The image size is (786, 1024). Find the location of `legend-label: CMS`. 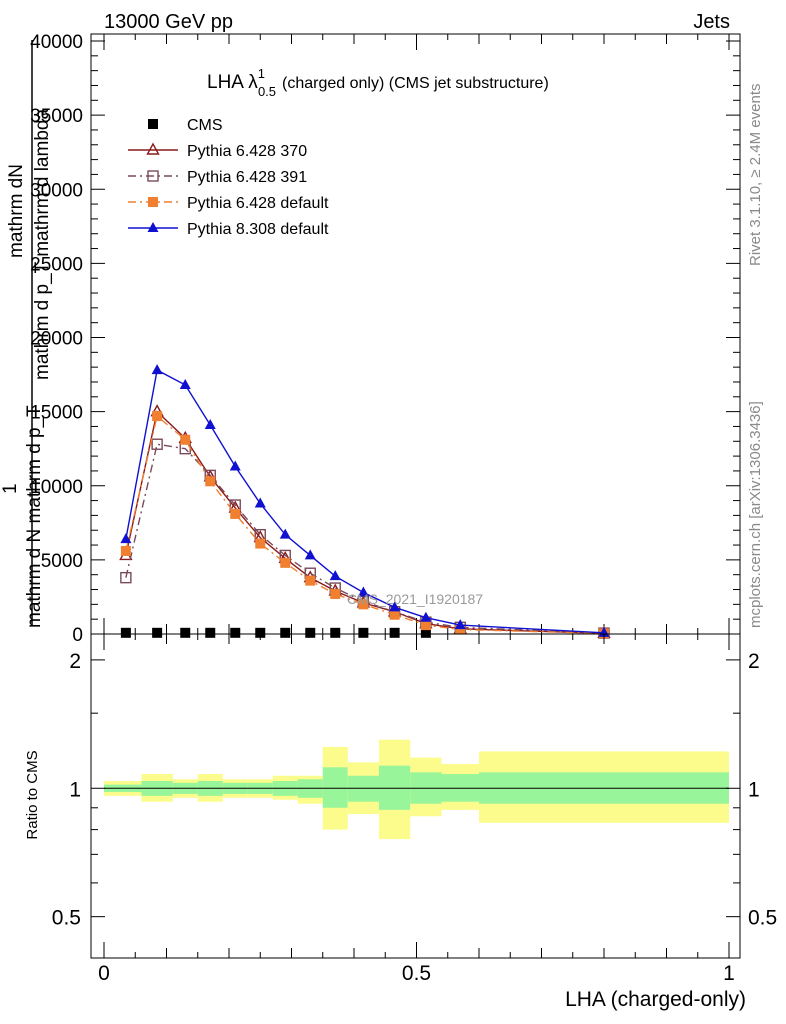

legend-label: CMS is located at coordinates (205, 125).